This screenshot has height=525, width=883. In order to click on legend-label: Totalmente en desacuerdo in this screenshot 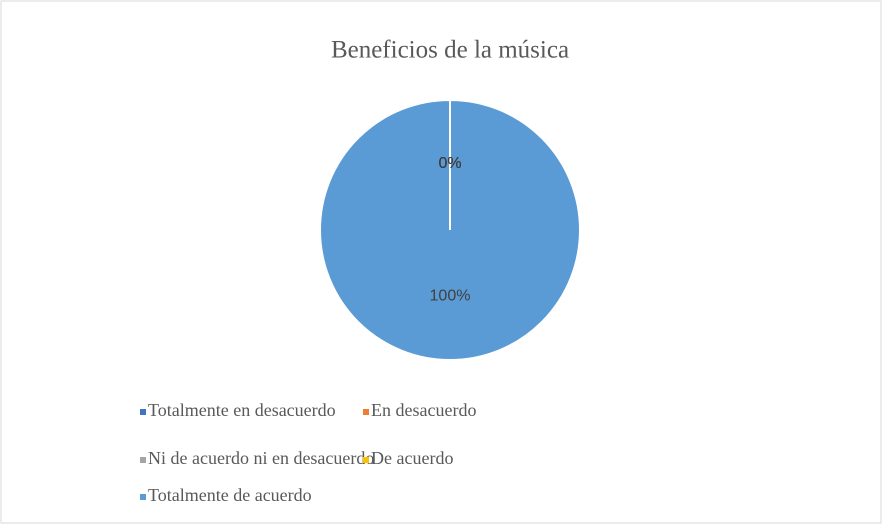, I will do `click(242, 410)`.